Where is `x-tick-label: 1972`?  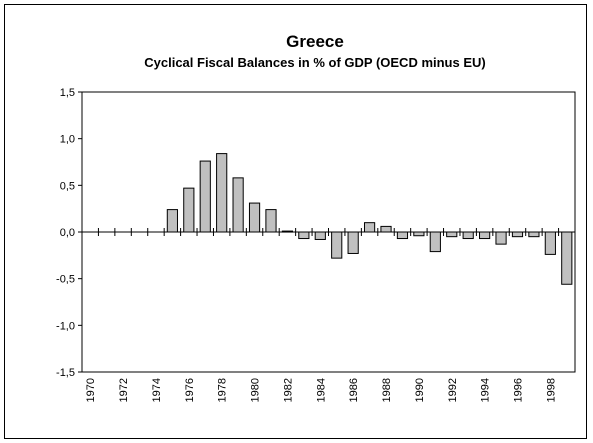 x-tick-label: 1972 is located at coordinates (124, 390).